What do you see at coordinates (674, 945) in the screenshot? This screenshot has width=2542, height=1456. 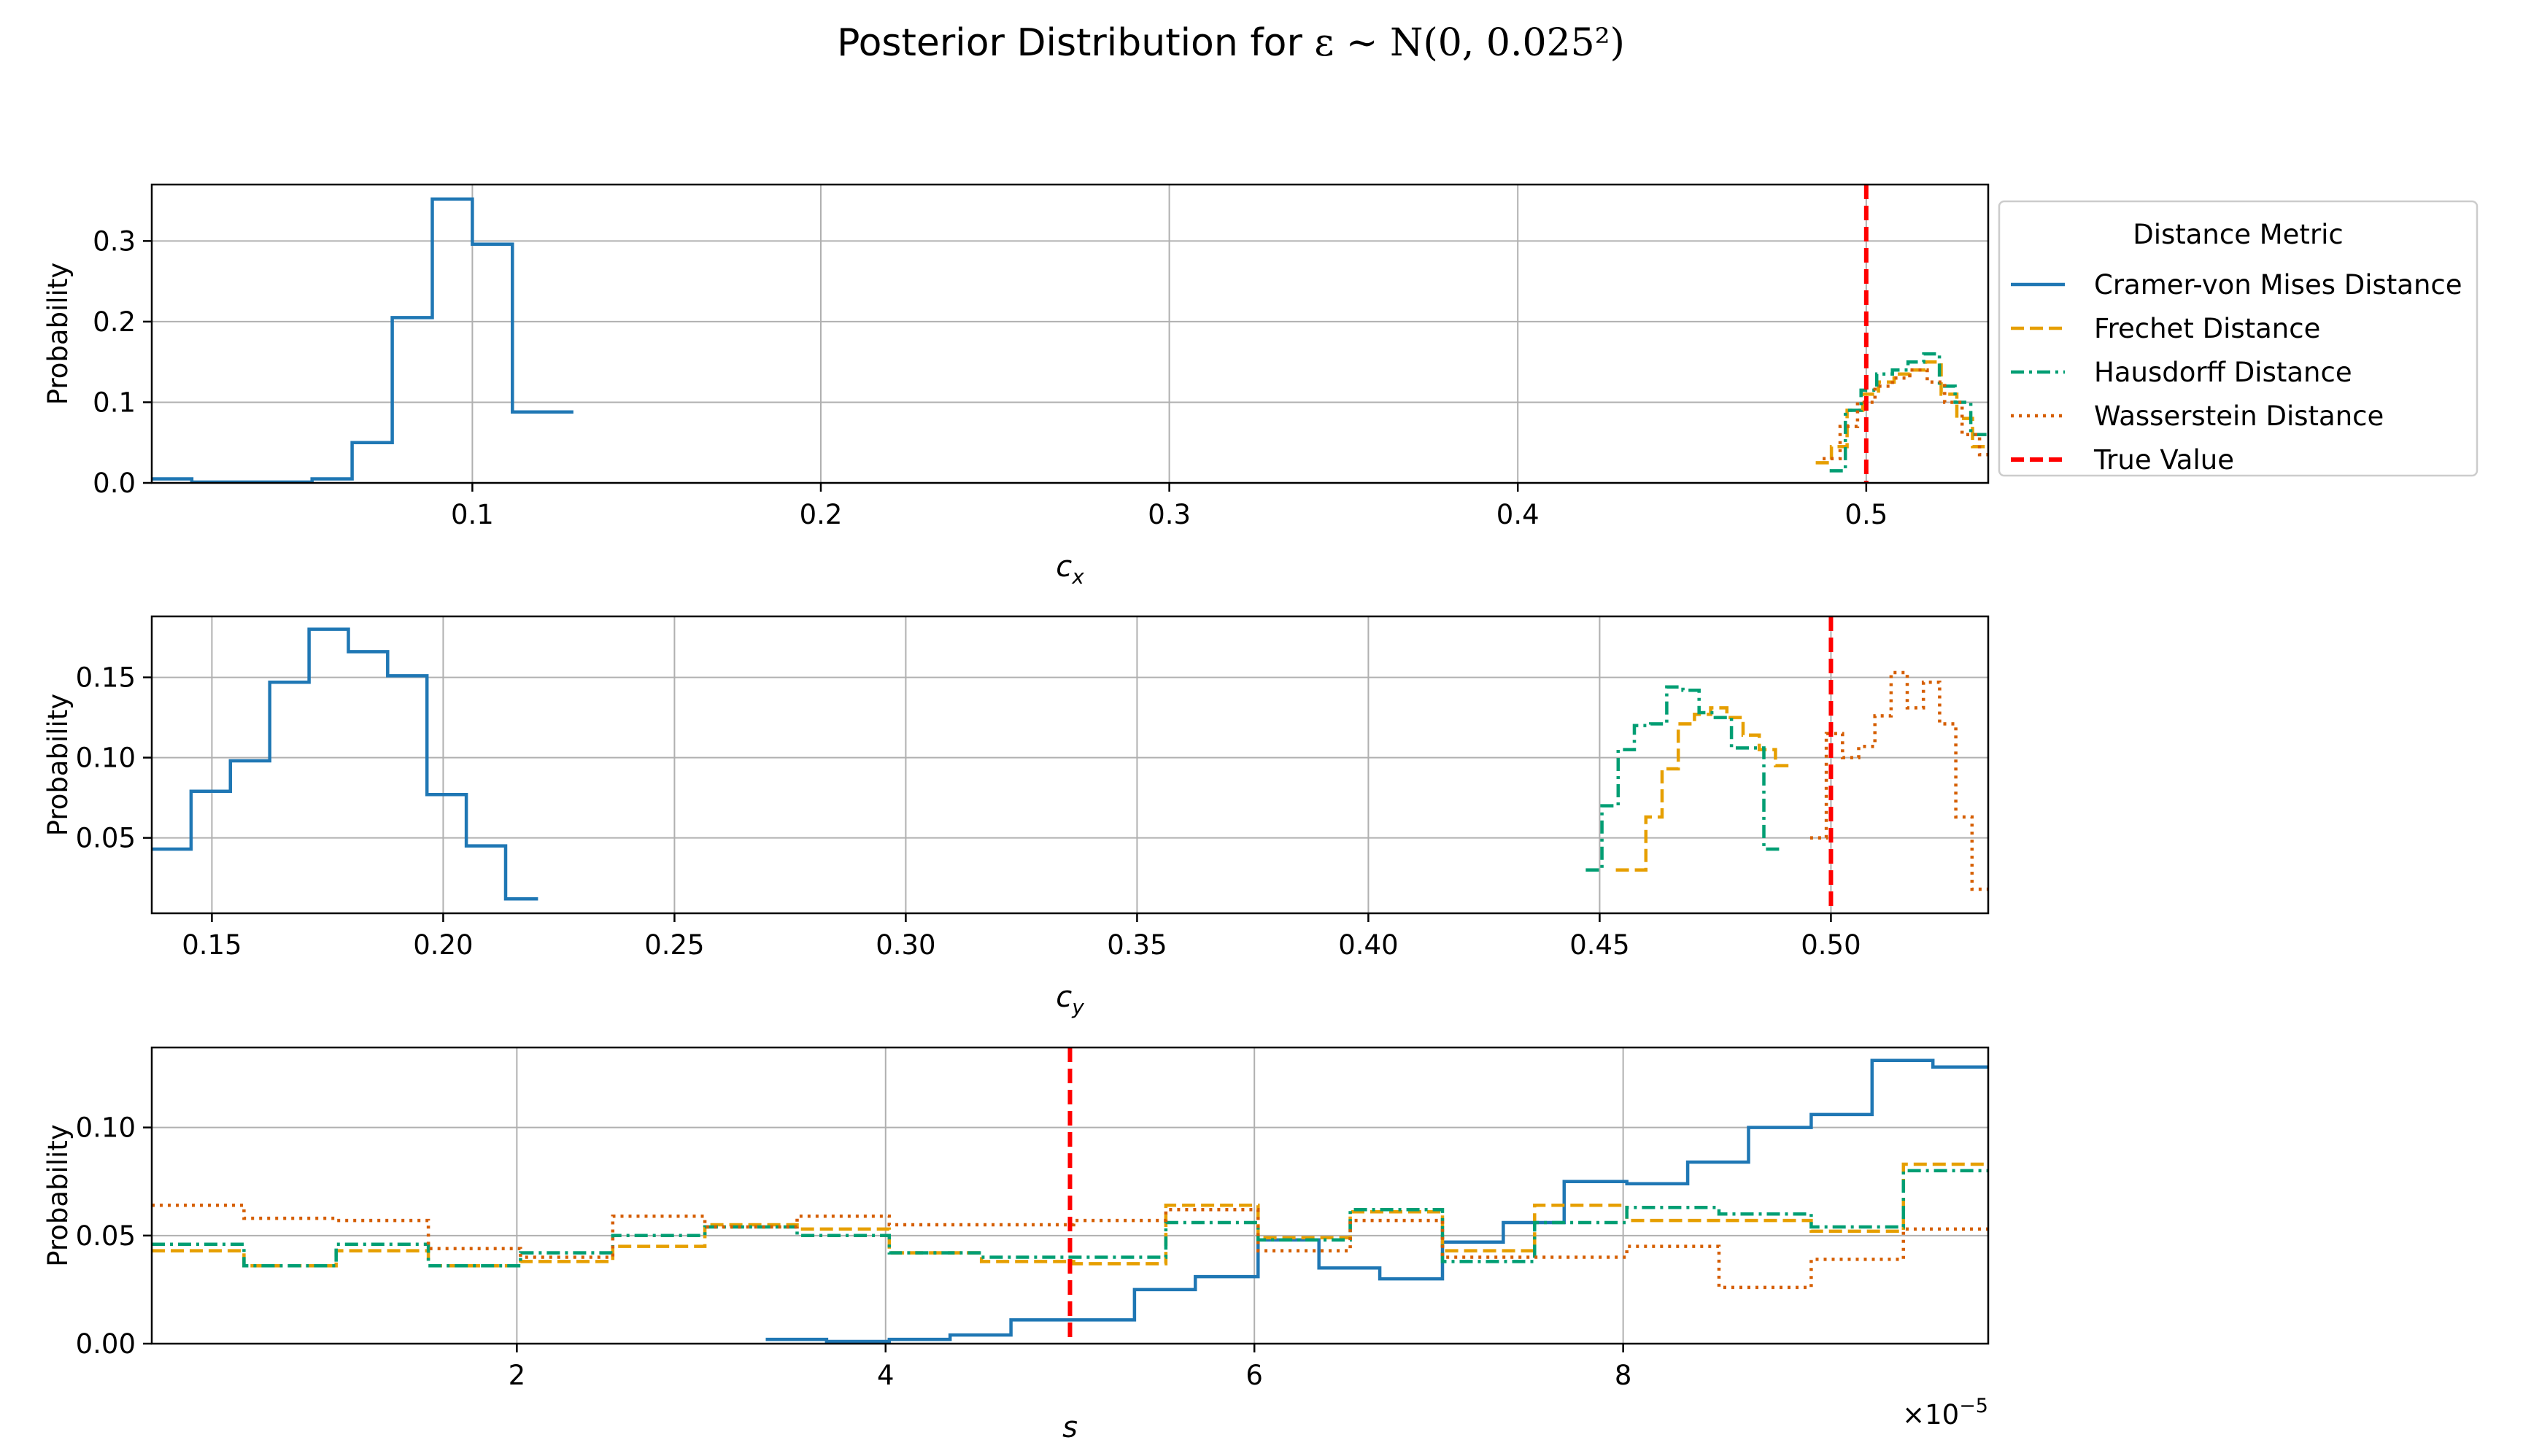 I see `x-tick-label: 0.25` at bounding box center [674, 945].